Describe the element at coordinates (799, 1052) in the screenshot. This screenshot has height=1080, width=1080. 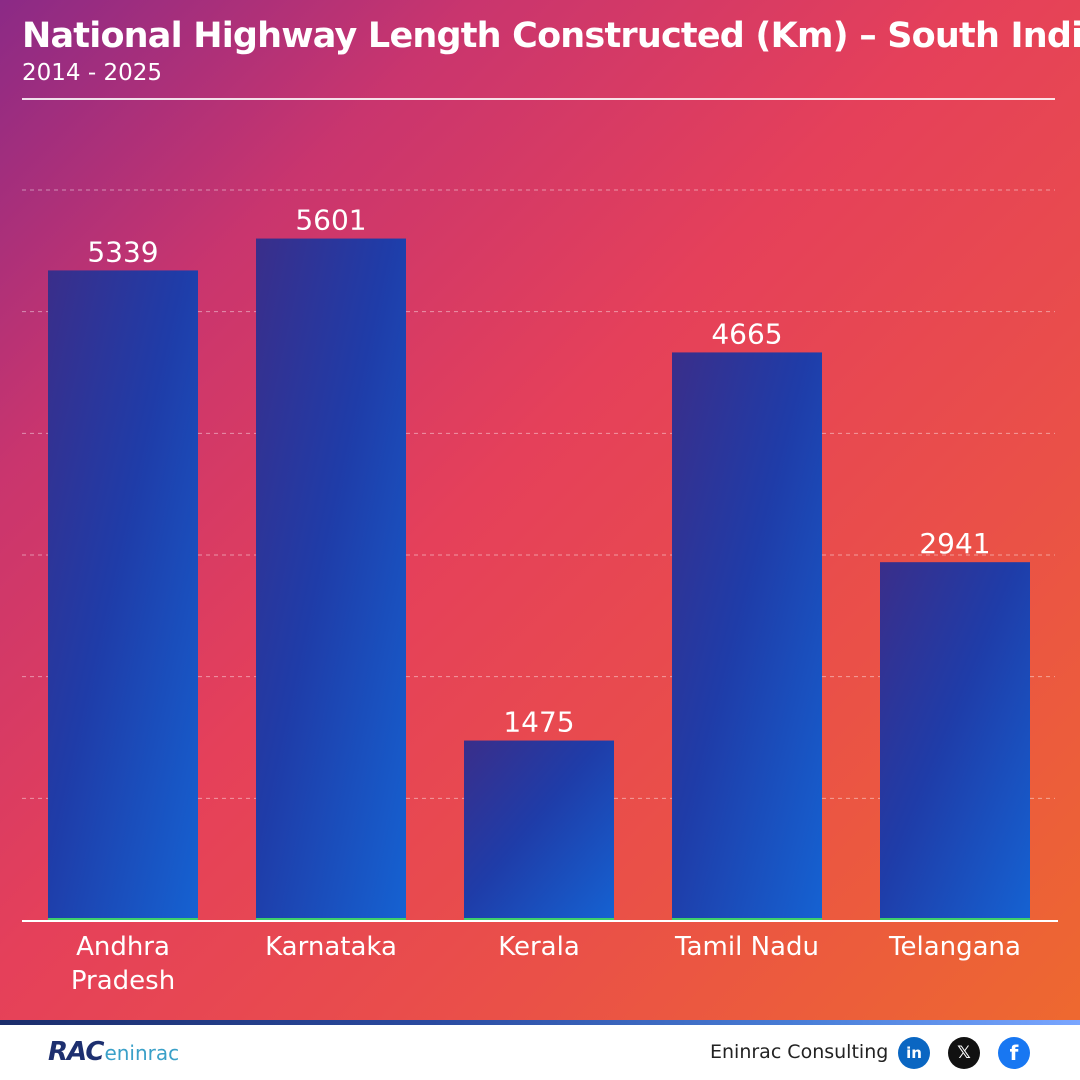
I see `brand-name: Eninrac Consulting` at that location.